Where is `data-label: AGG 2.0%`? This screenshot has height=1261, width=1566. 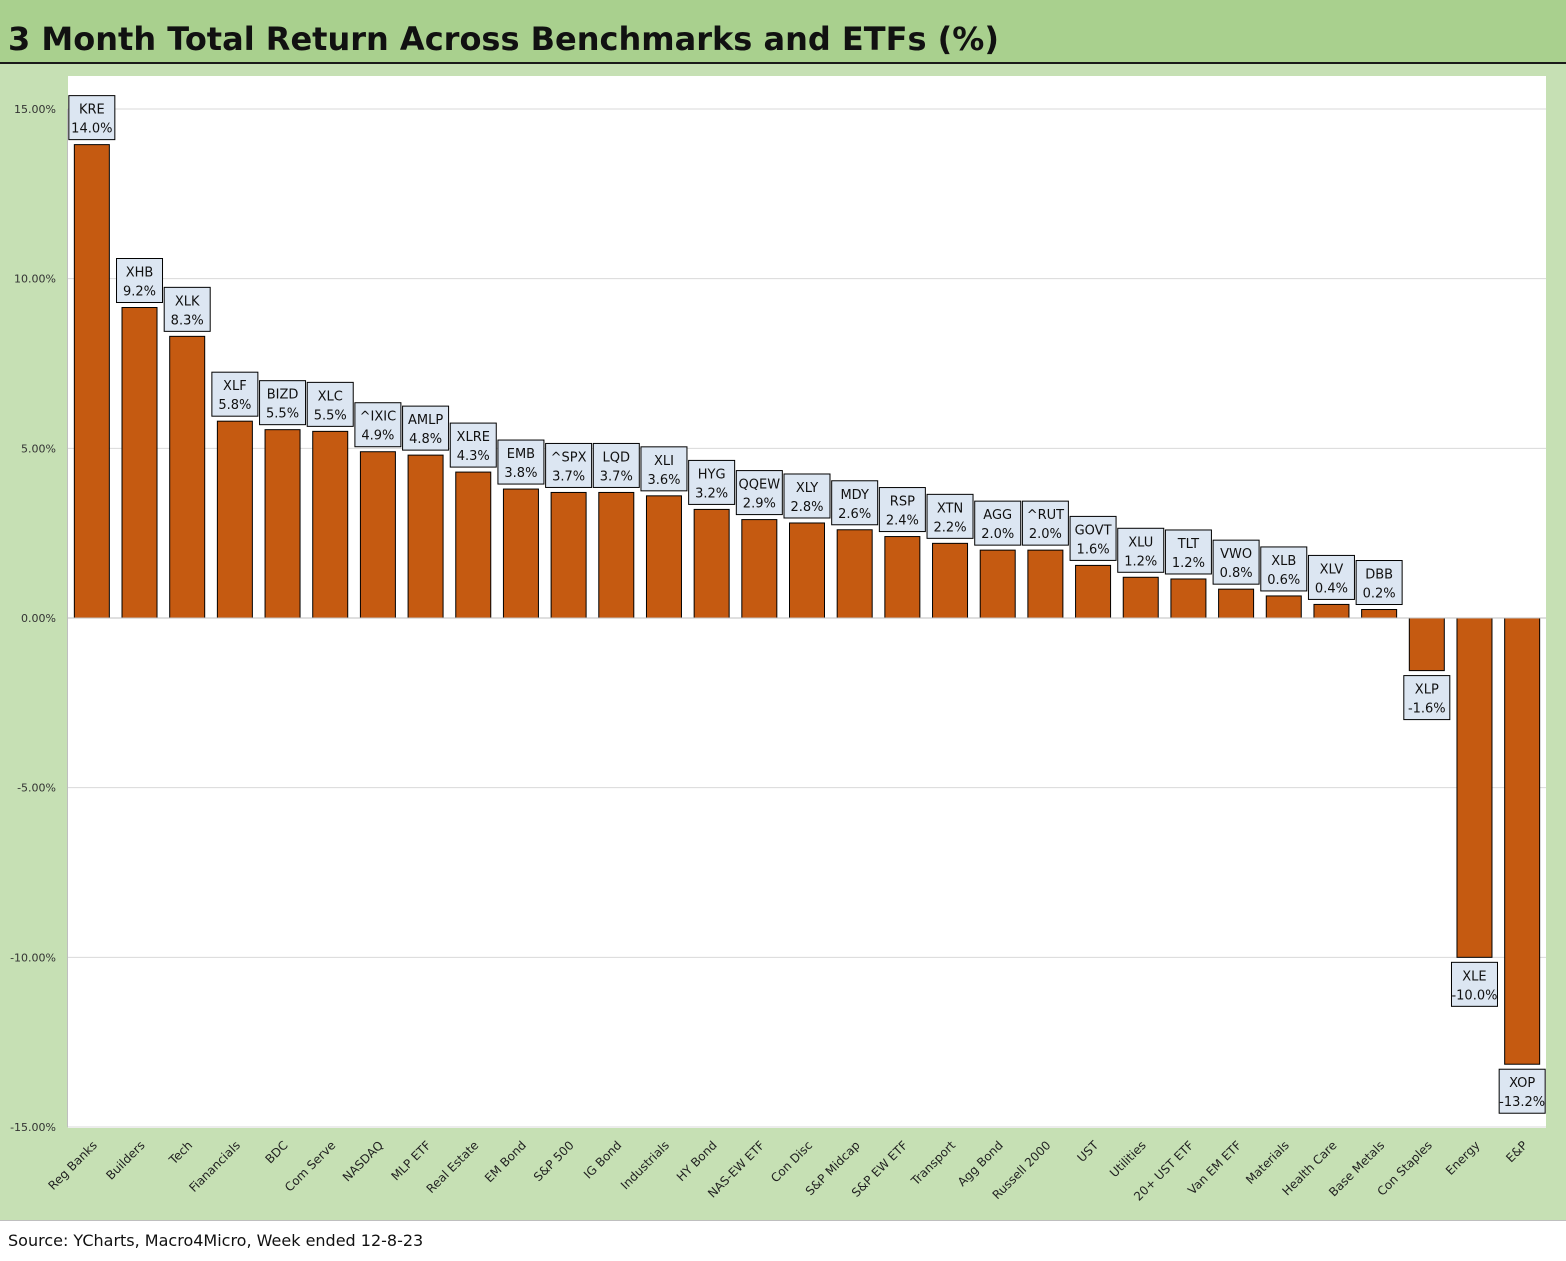 data-label: AGG 2.0% is located at coordinates (998, 523).